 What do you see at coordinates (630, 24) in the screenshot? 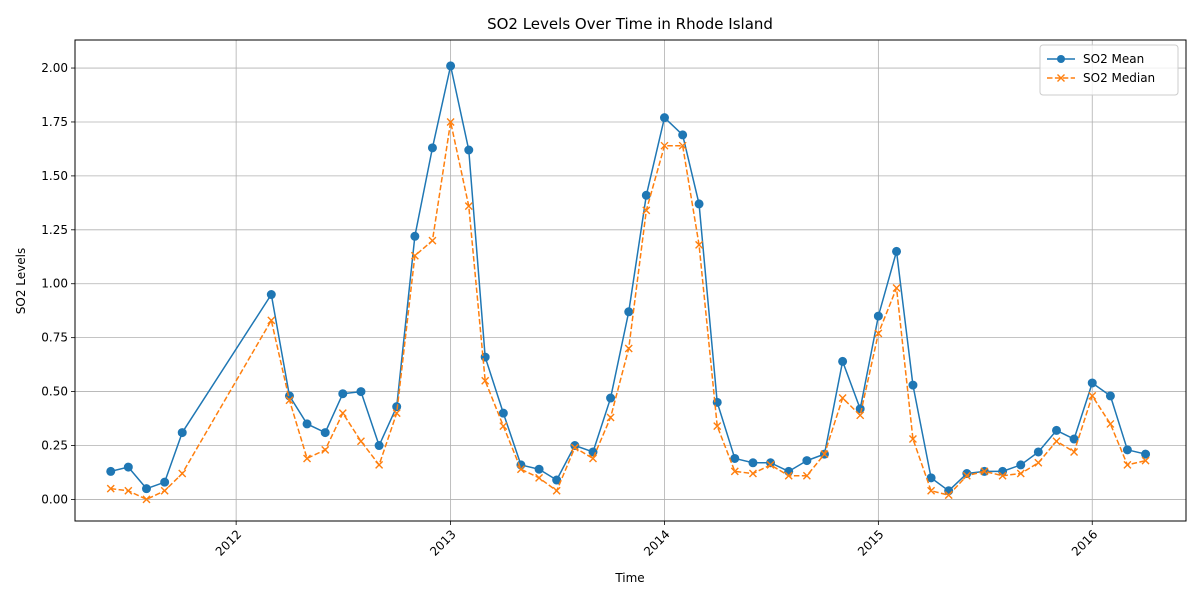
I see `chart-title: SO2 Levels Over Time in Rhode Island` at bounding box center [630, 24].